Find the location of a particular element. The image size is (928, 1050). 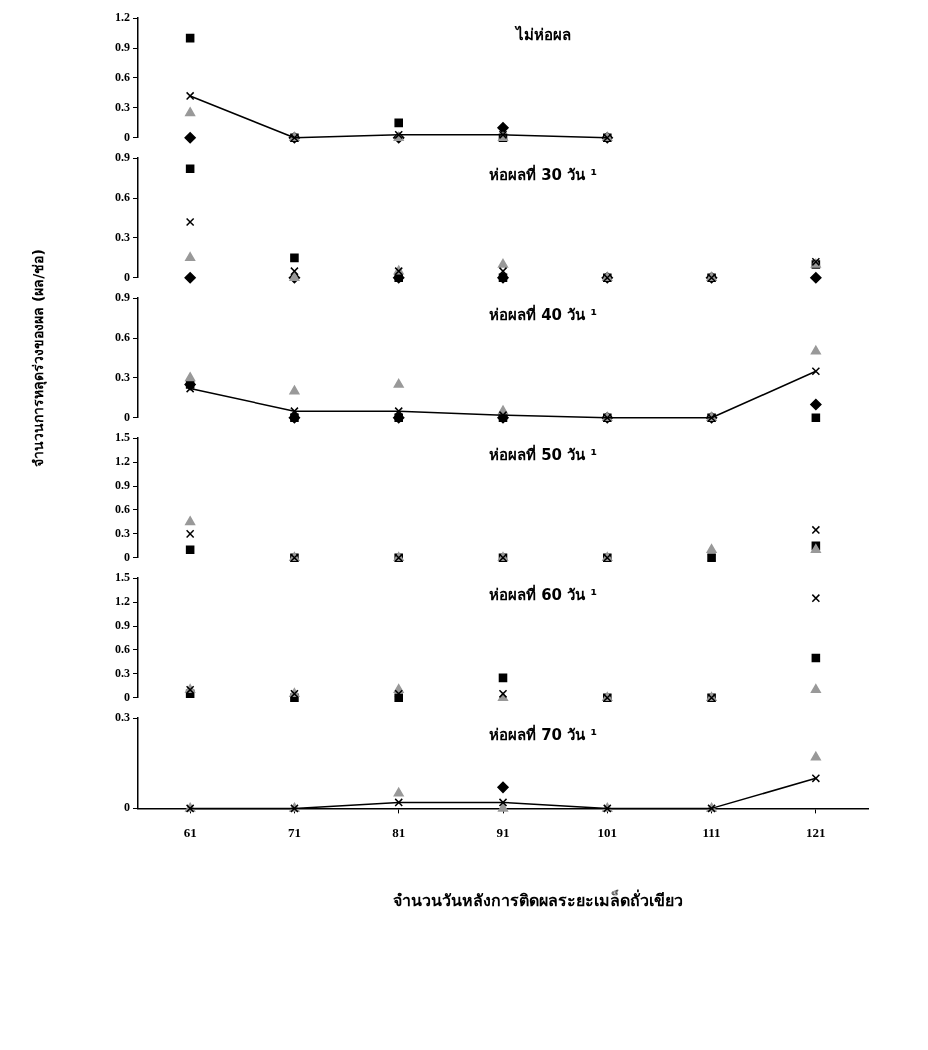

x-tick-label: 61 is located at coordinates (190, 832).